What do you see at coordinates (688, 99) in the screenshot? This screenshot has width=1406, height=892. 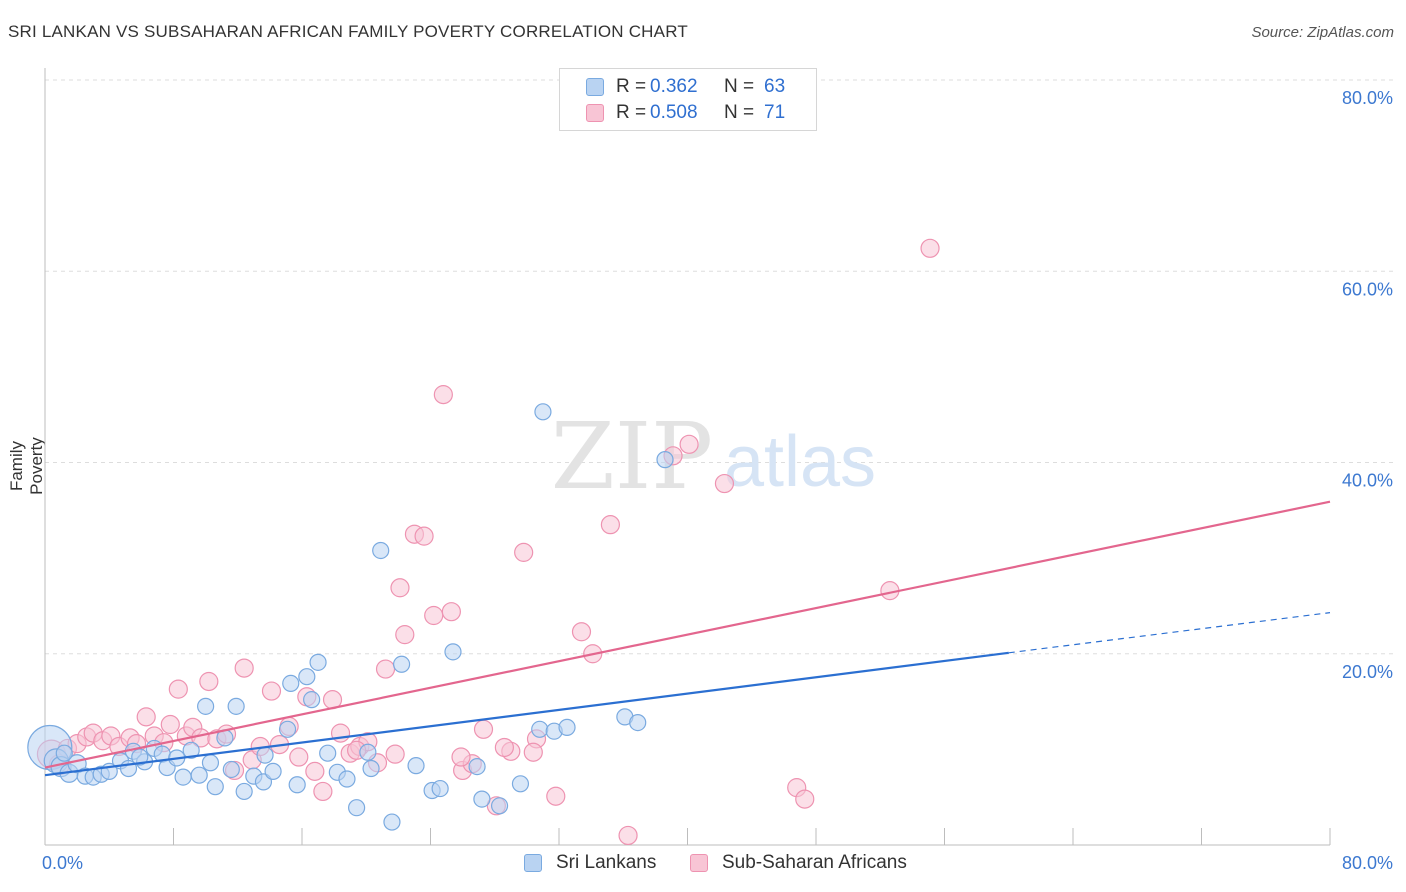 I see `correlation-legend: R = 0.362 N = 63 R = 0.508 N = 71` at bounding box center [688, 99].